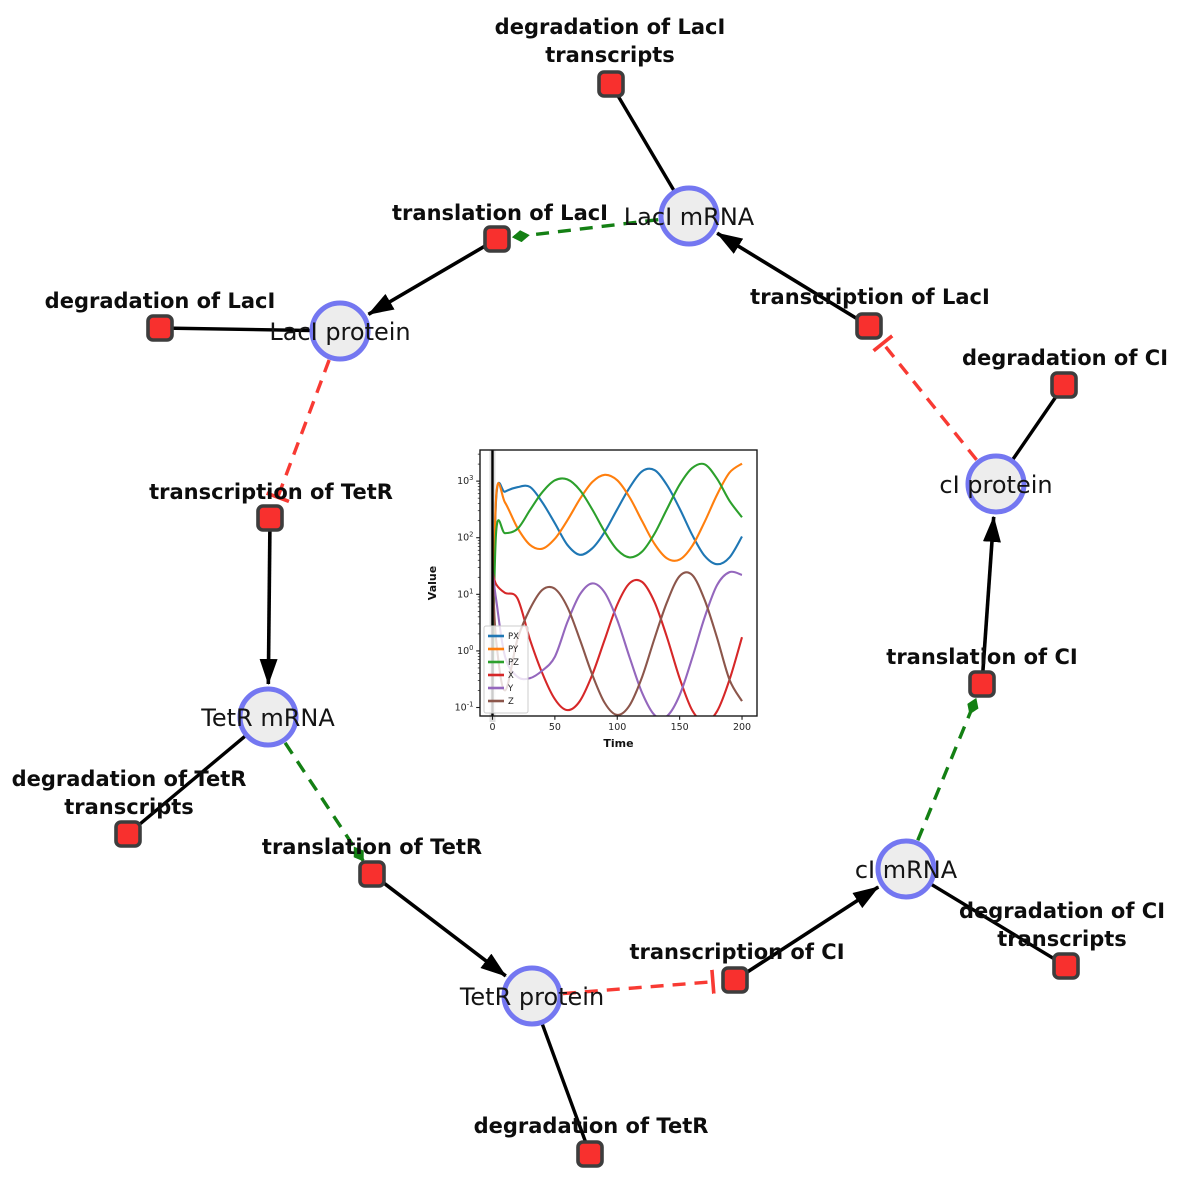  I want to click on y-tick-label: 10², so click(465, 537).